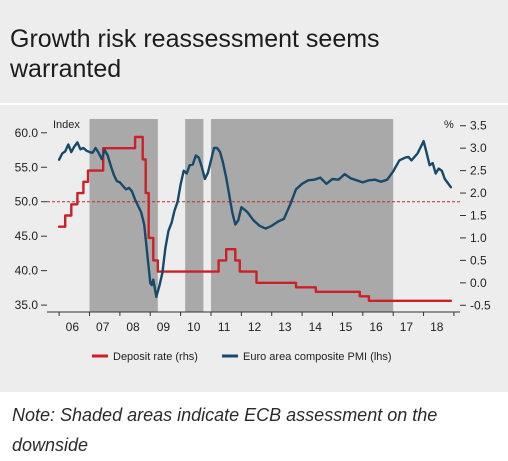  Describe the element at coordinates (27, 133) in the screenshot. I see `left-tick-label: 60.0` at that location.